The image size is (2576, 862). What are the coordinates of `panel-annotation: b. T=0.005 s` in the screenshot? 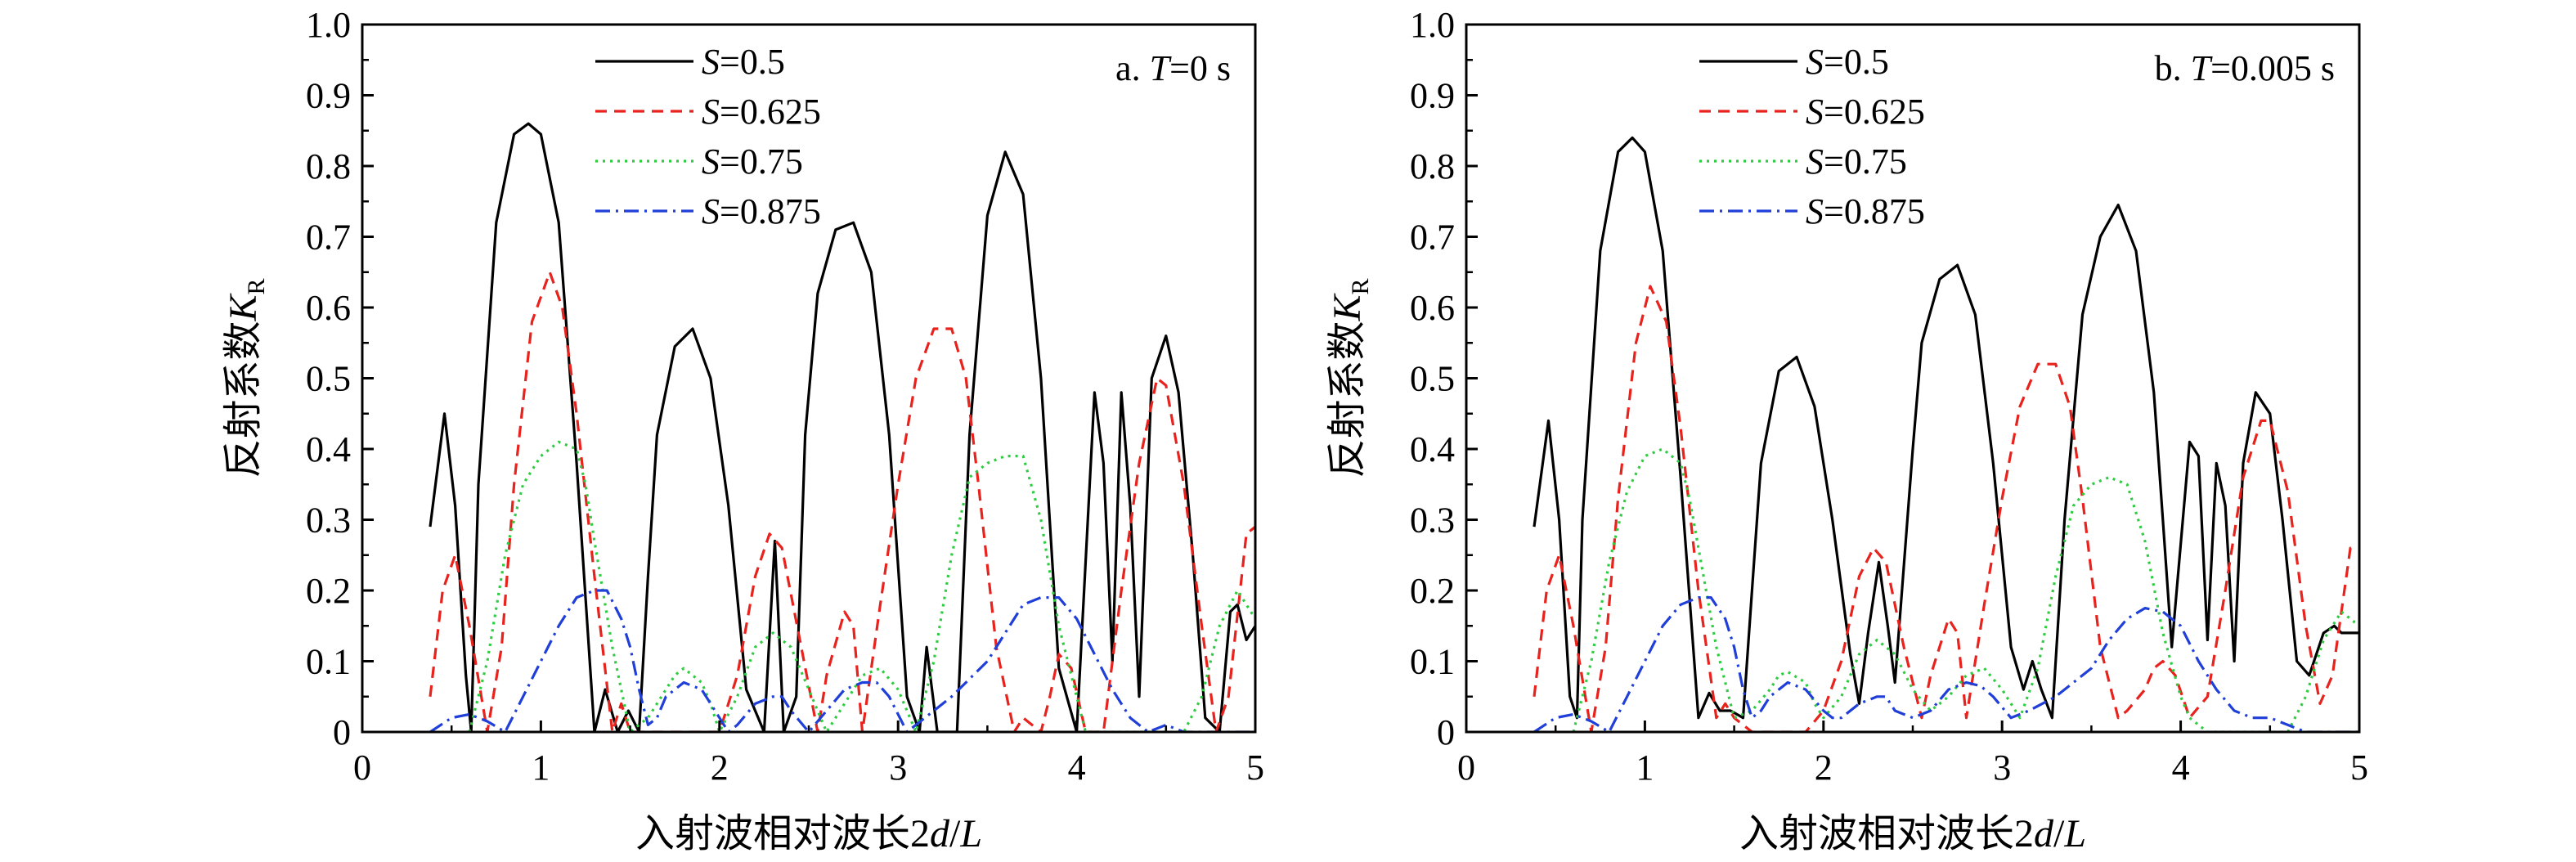 It's located at (2245, 68).